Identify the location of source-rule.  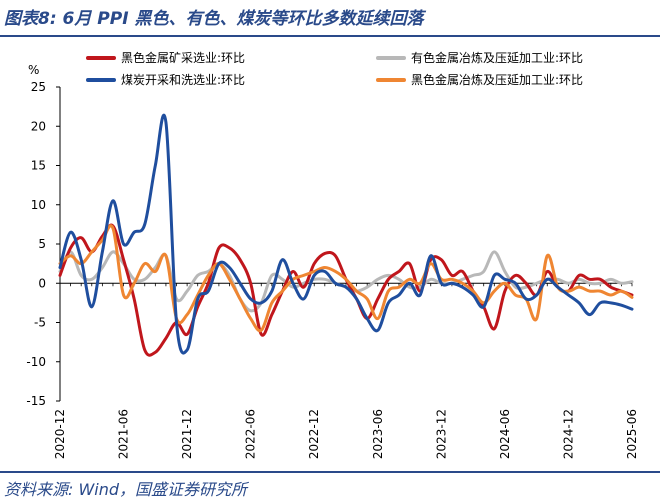
(330, 472).